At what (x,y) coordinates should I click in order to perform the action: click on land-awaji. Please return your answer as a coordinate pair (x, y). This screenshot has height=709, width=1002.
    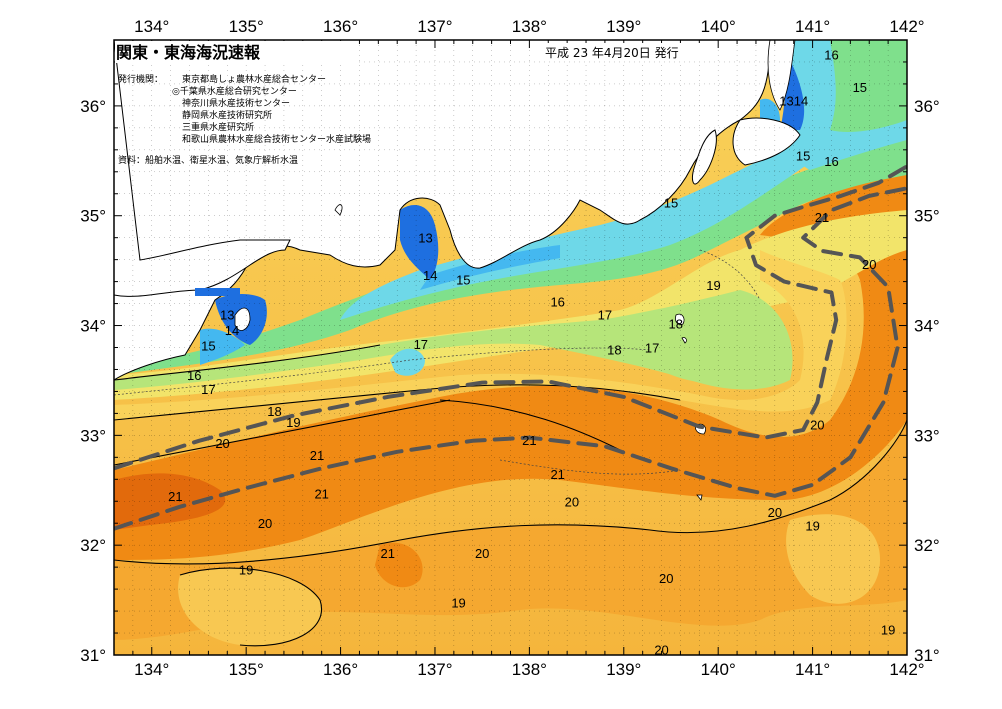
    Looking at the image, I should click on (242, 319).